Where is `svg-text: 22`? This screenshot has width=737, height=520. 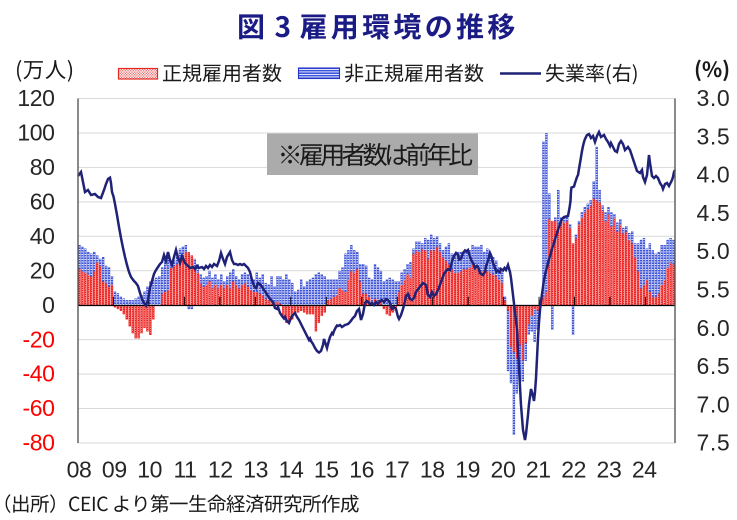 svg-text: 22 is located at coordinates (573, 470).